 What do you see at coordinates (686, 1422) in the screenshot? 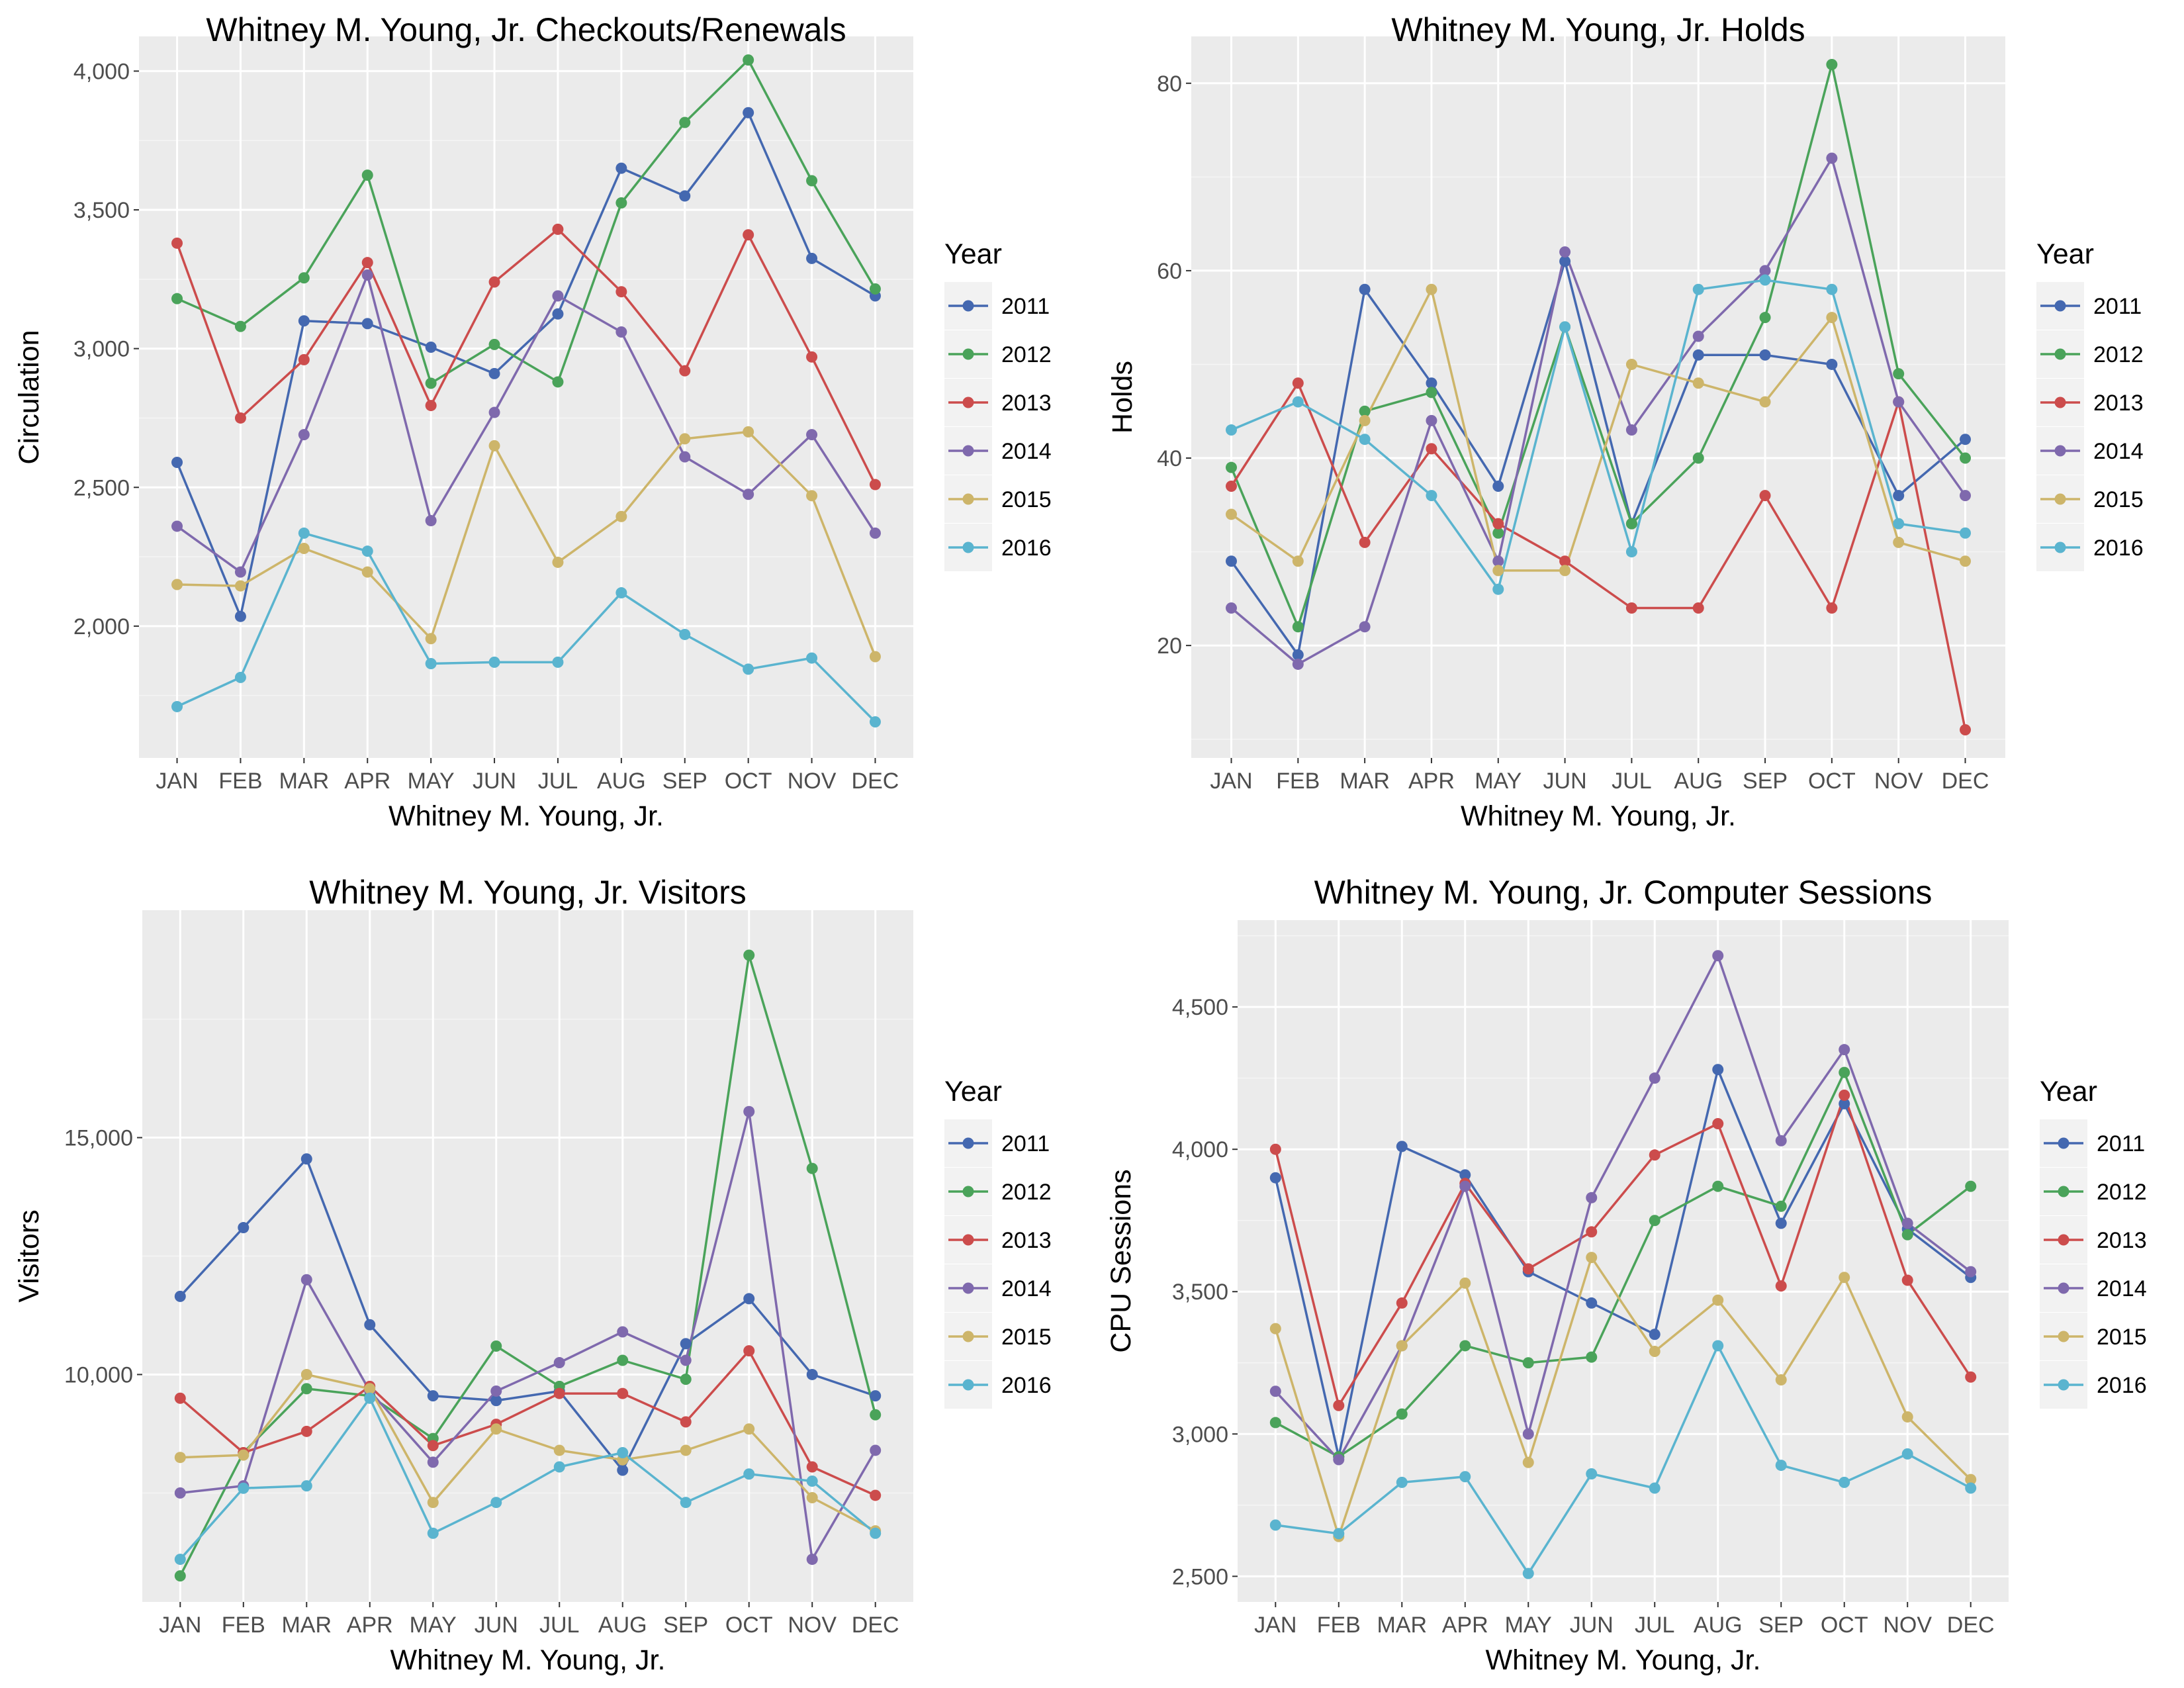
I see `data-point-2013-sep` at bounding box center [686, 1422].